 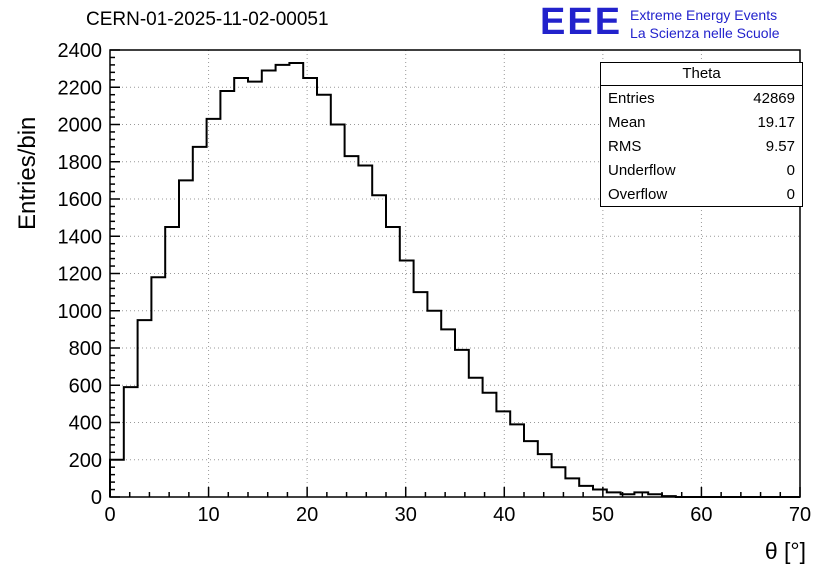 I want to click on stats-label: RMS, so click(x=625, y=146).